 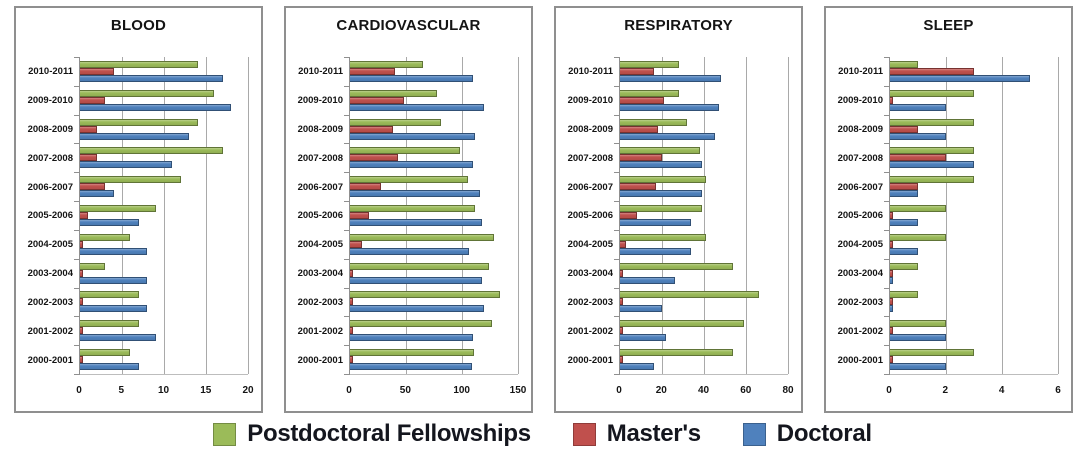 What do you see at coordinates (50, 303) in the screenshot?
I see `category-label: 2002-2003` at bounding box center [50, 303].